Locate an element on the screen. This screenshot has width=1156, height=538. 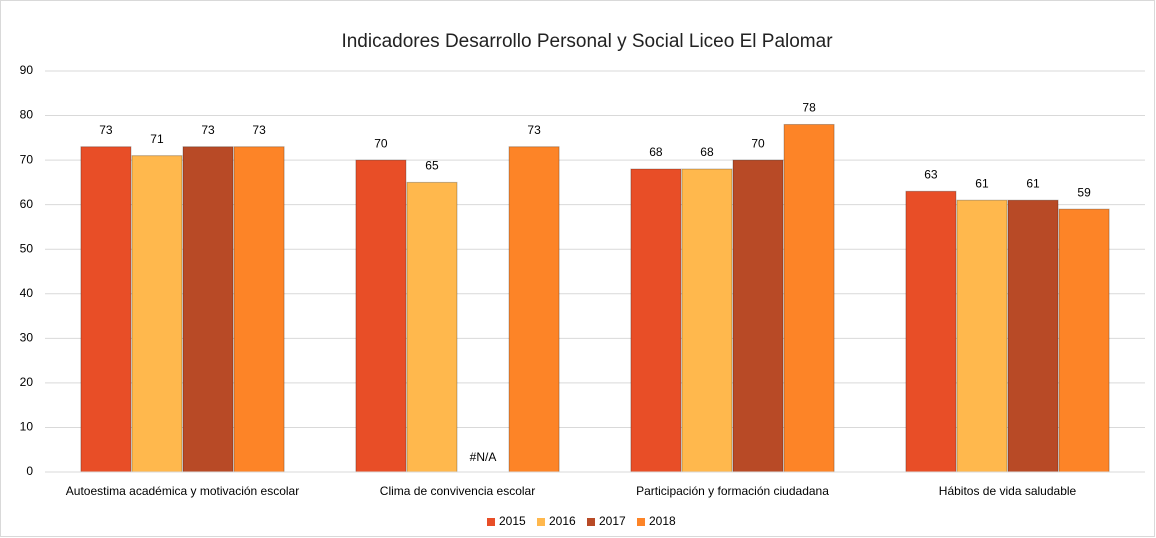
y-tick-label: 10 is located at coordinates (27, 427).